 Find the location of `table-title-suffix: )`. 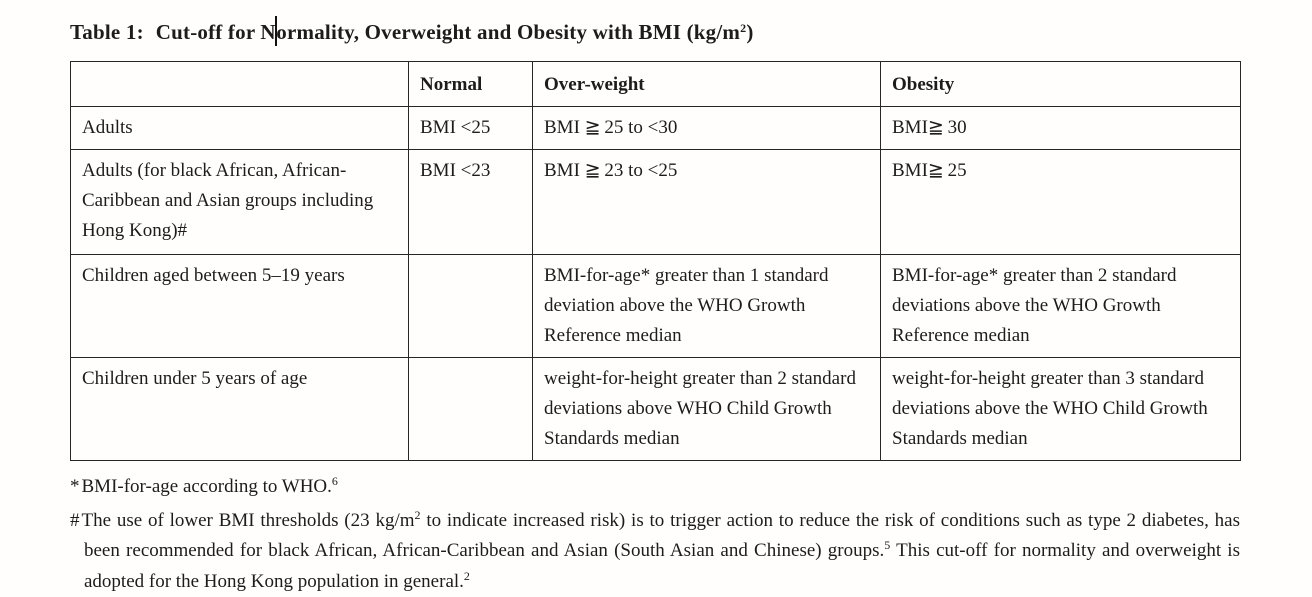

table-title-suffix: ) is located at coordinates (750, 32).